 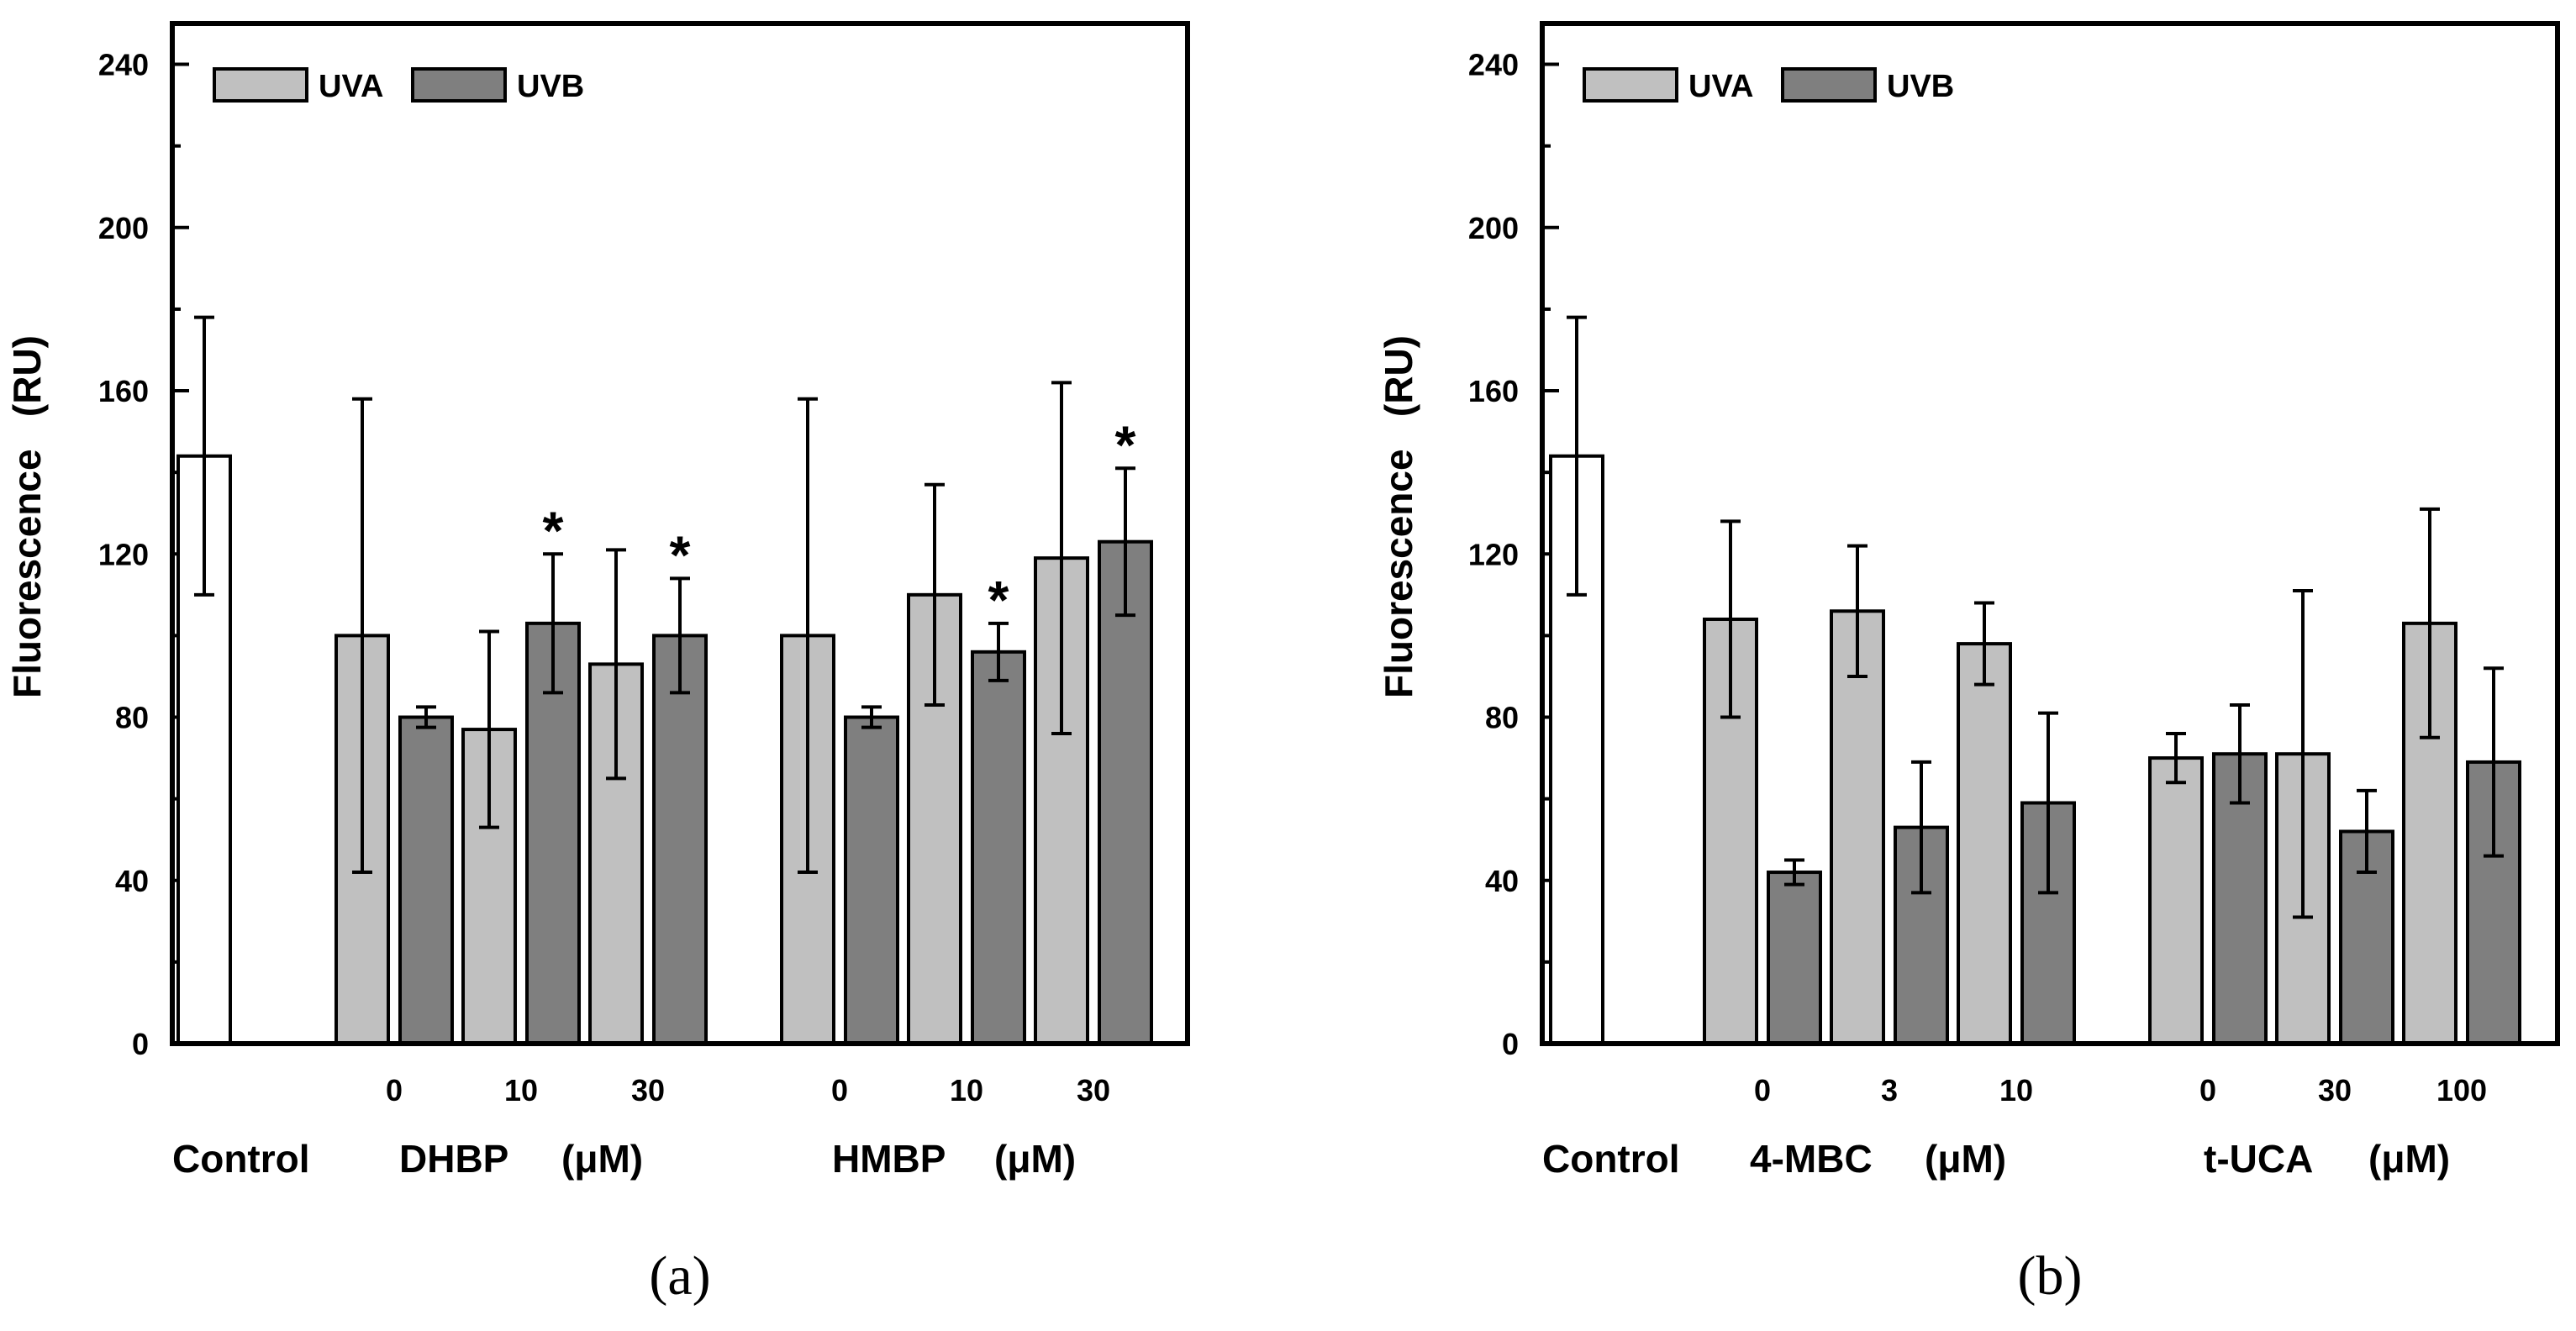 What do you see at coordinates (1890, 1090) in the screenshot?
I see `concentration-label: 3` at bounding box center [1890, 1090].